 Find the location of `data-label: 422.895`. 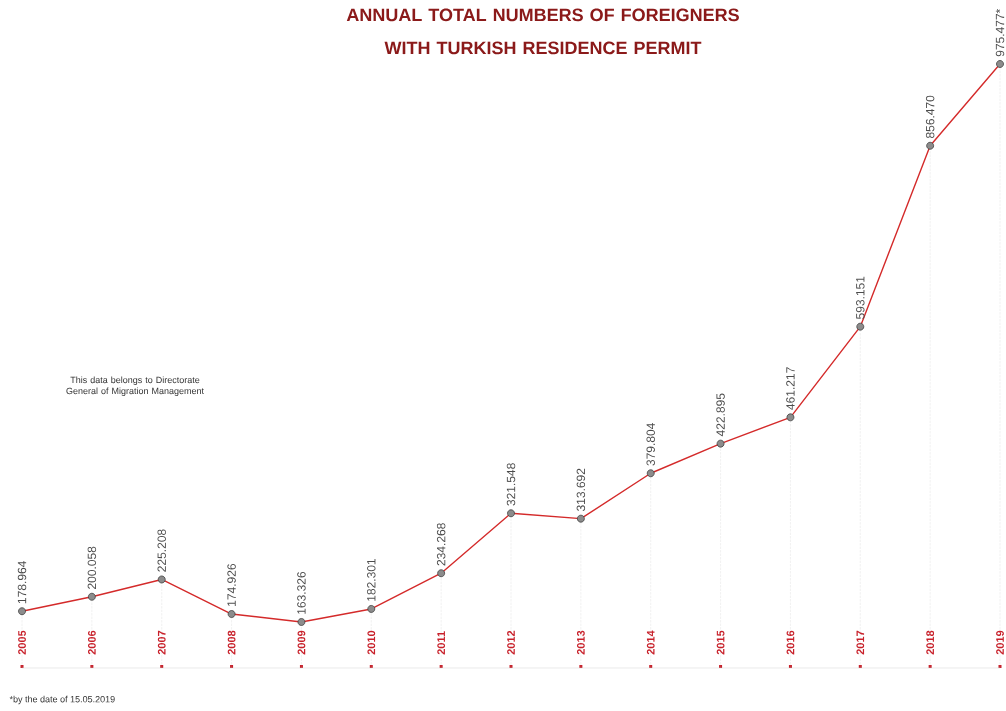

data-label: 422.895 is located at coordinates (720, 415).